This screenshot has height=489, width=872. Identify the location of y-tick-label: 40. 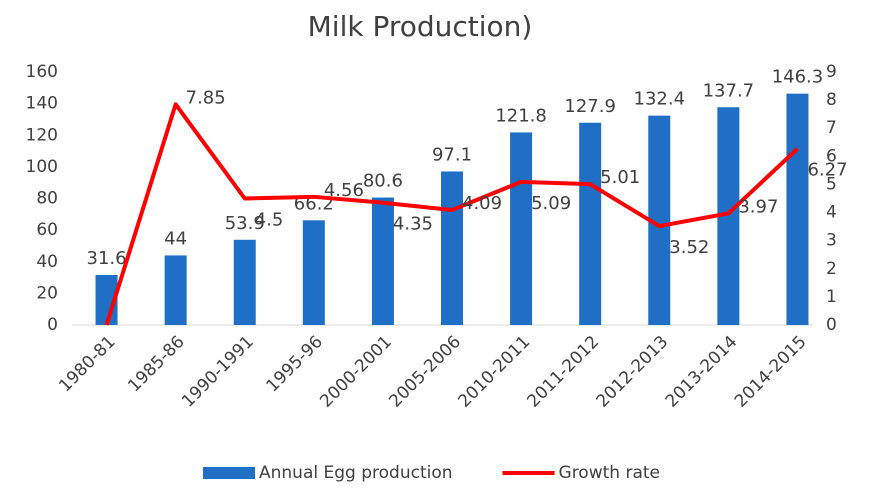
(47, 262).